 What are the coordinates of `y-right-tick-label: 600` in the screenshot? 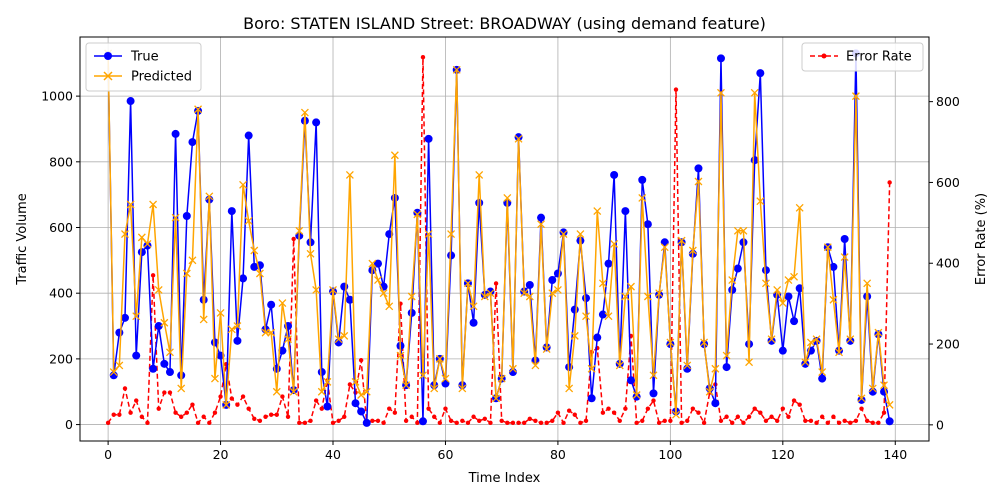 It's located at (948, 182).